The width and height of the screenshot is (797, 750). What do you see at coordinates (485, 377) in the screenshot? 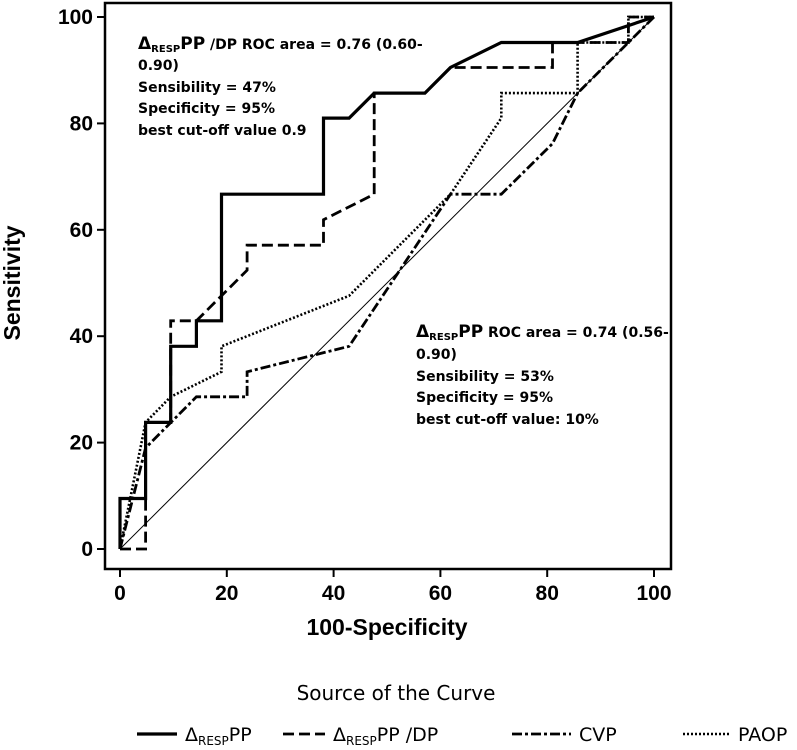
I see `annotation-lower-line3: Sensibility = 53%` at bounding box center [485, 377].